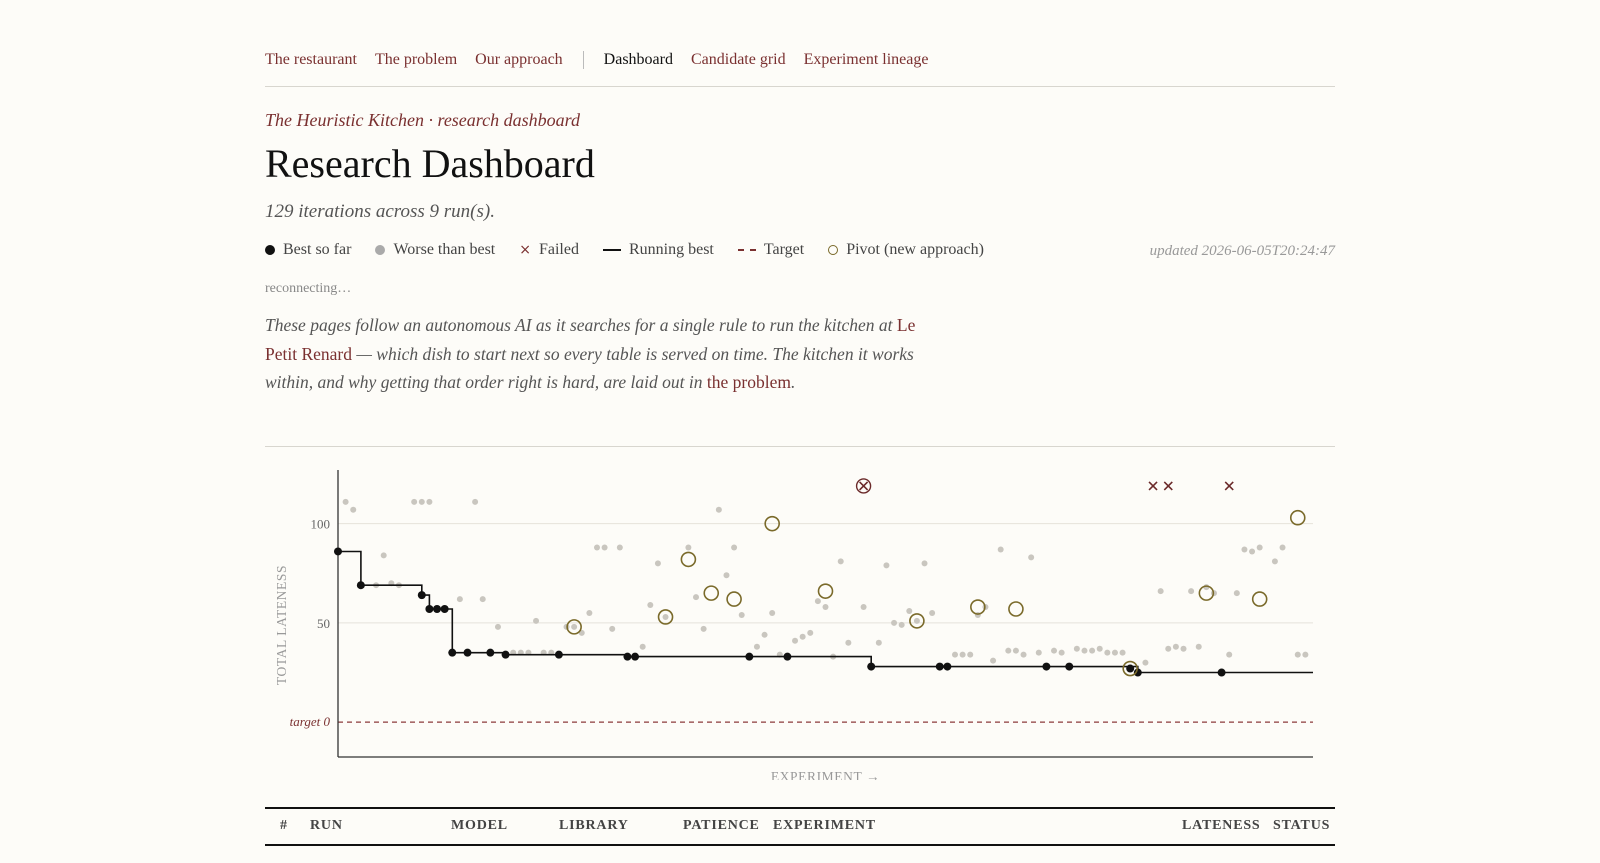  Describe the element at coordinates (800, 845) in the screenshot. I see `table-header-bottom-rule` at that location.